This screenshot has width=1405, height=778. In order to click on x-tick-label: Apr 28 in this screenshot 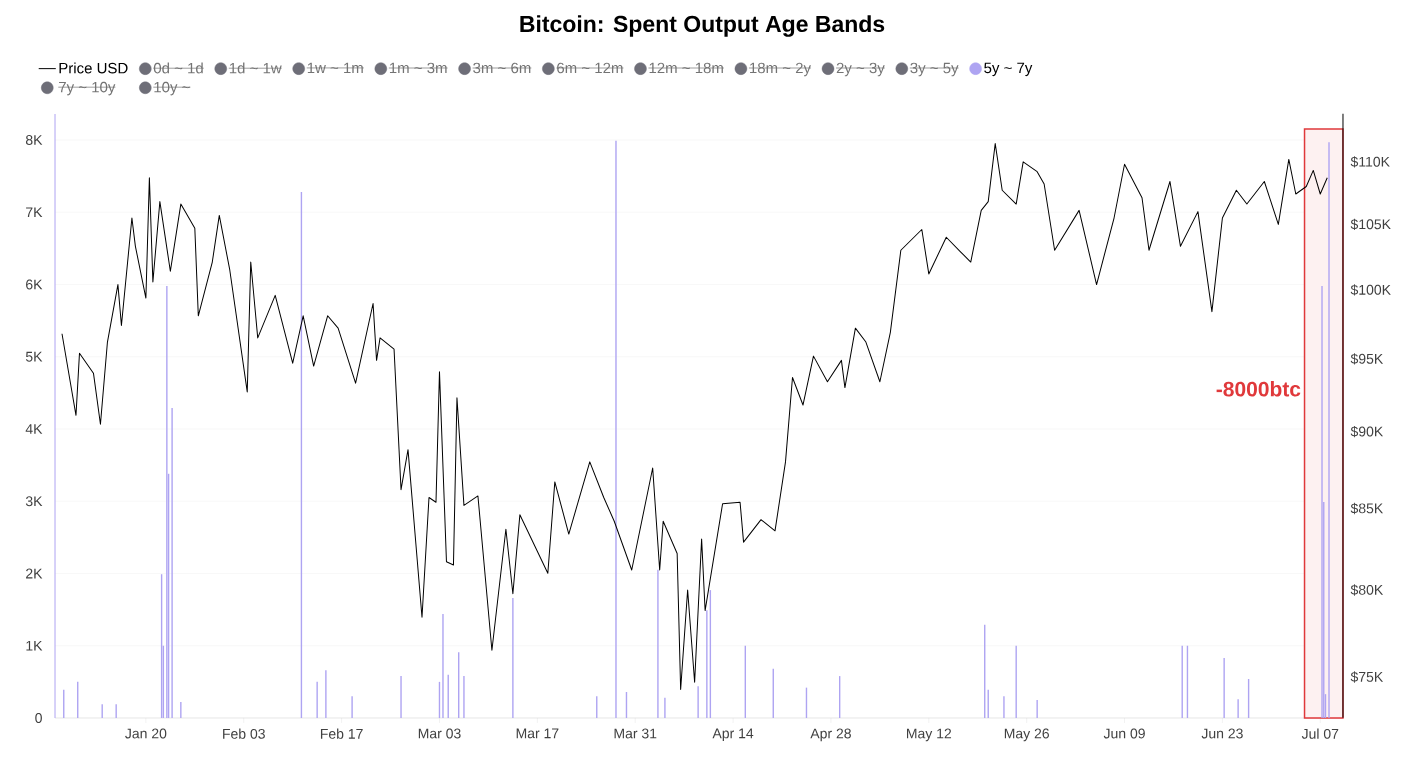, I will do `click(830, 735)`.